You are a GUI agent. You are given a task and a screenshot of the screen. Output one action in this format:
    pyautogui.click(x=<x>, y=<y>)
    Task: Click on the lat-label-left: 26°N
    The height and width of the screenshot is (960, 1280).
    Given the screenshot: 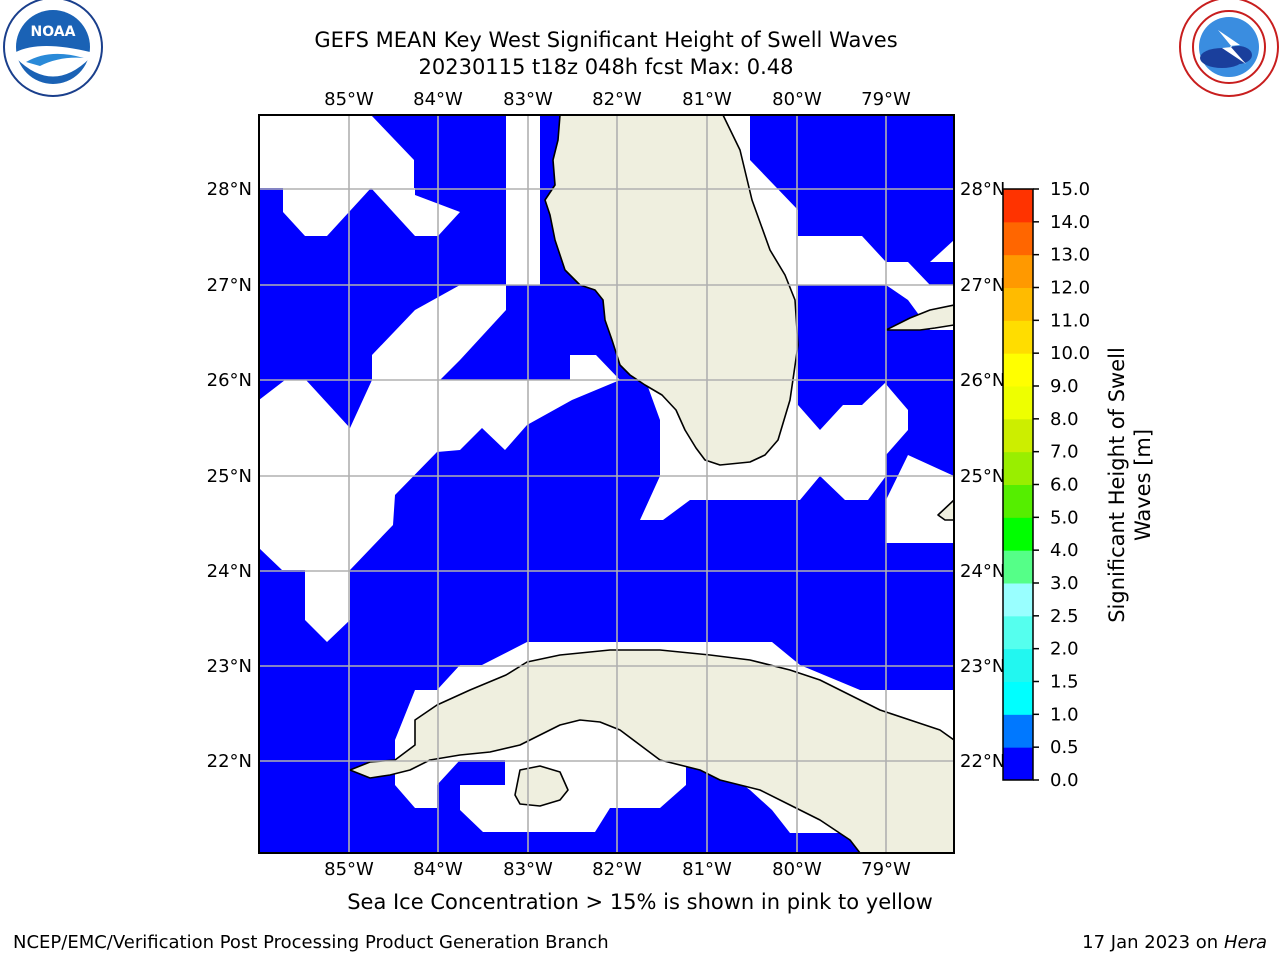 What is the action you would take?
    pyautogui.click(x=229, y=380)
    